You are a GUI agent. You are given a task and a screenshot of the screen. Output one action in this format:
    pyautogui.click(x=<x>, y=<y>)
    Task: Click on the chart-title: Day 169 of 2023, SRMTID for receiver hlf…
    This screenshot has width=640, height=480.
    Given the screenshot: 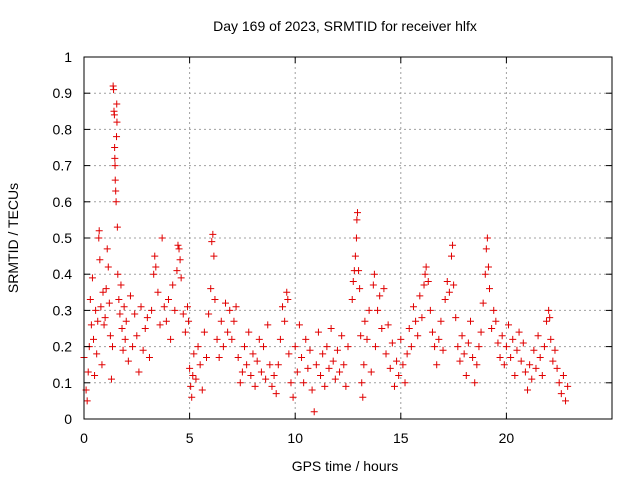 What is the action you would take?
    pyautogui.click(x=345, y=26)
    